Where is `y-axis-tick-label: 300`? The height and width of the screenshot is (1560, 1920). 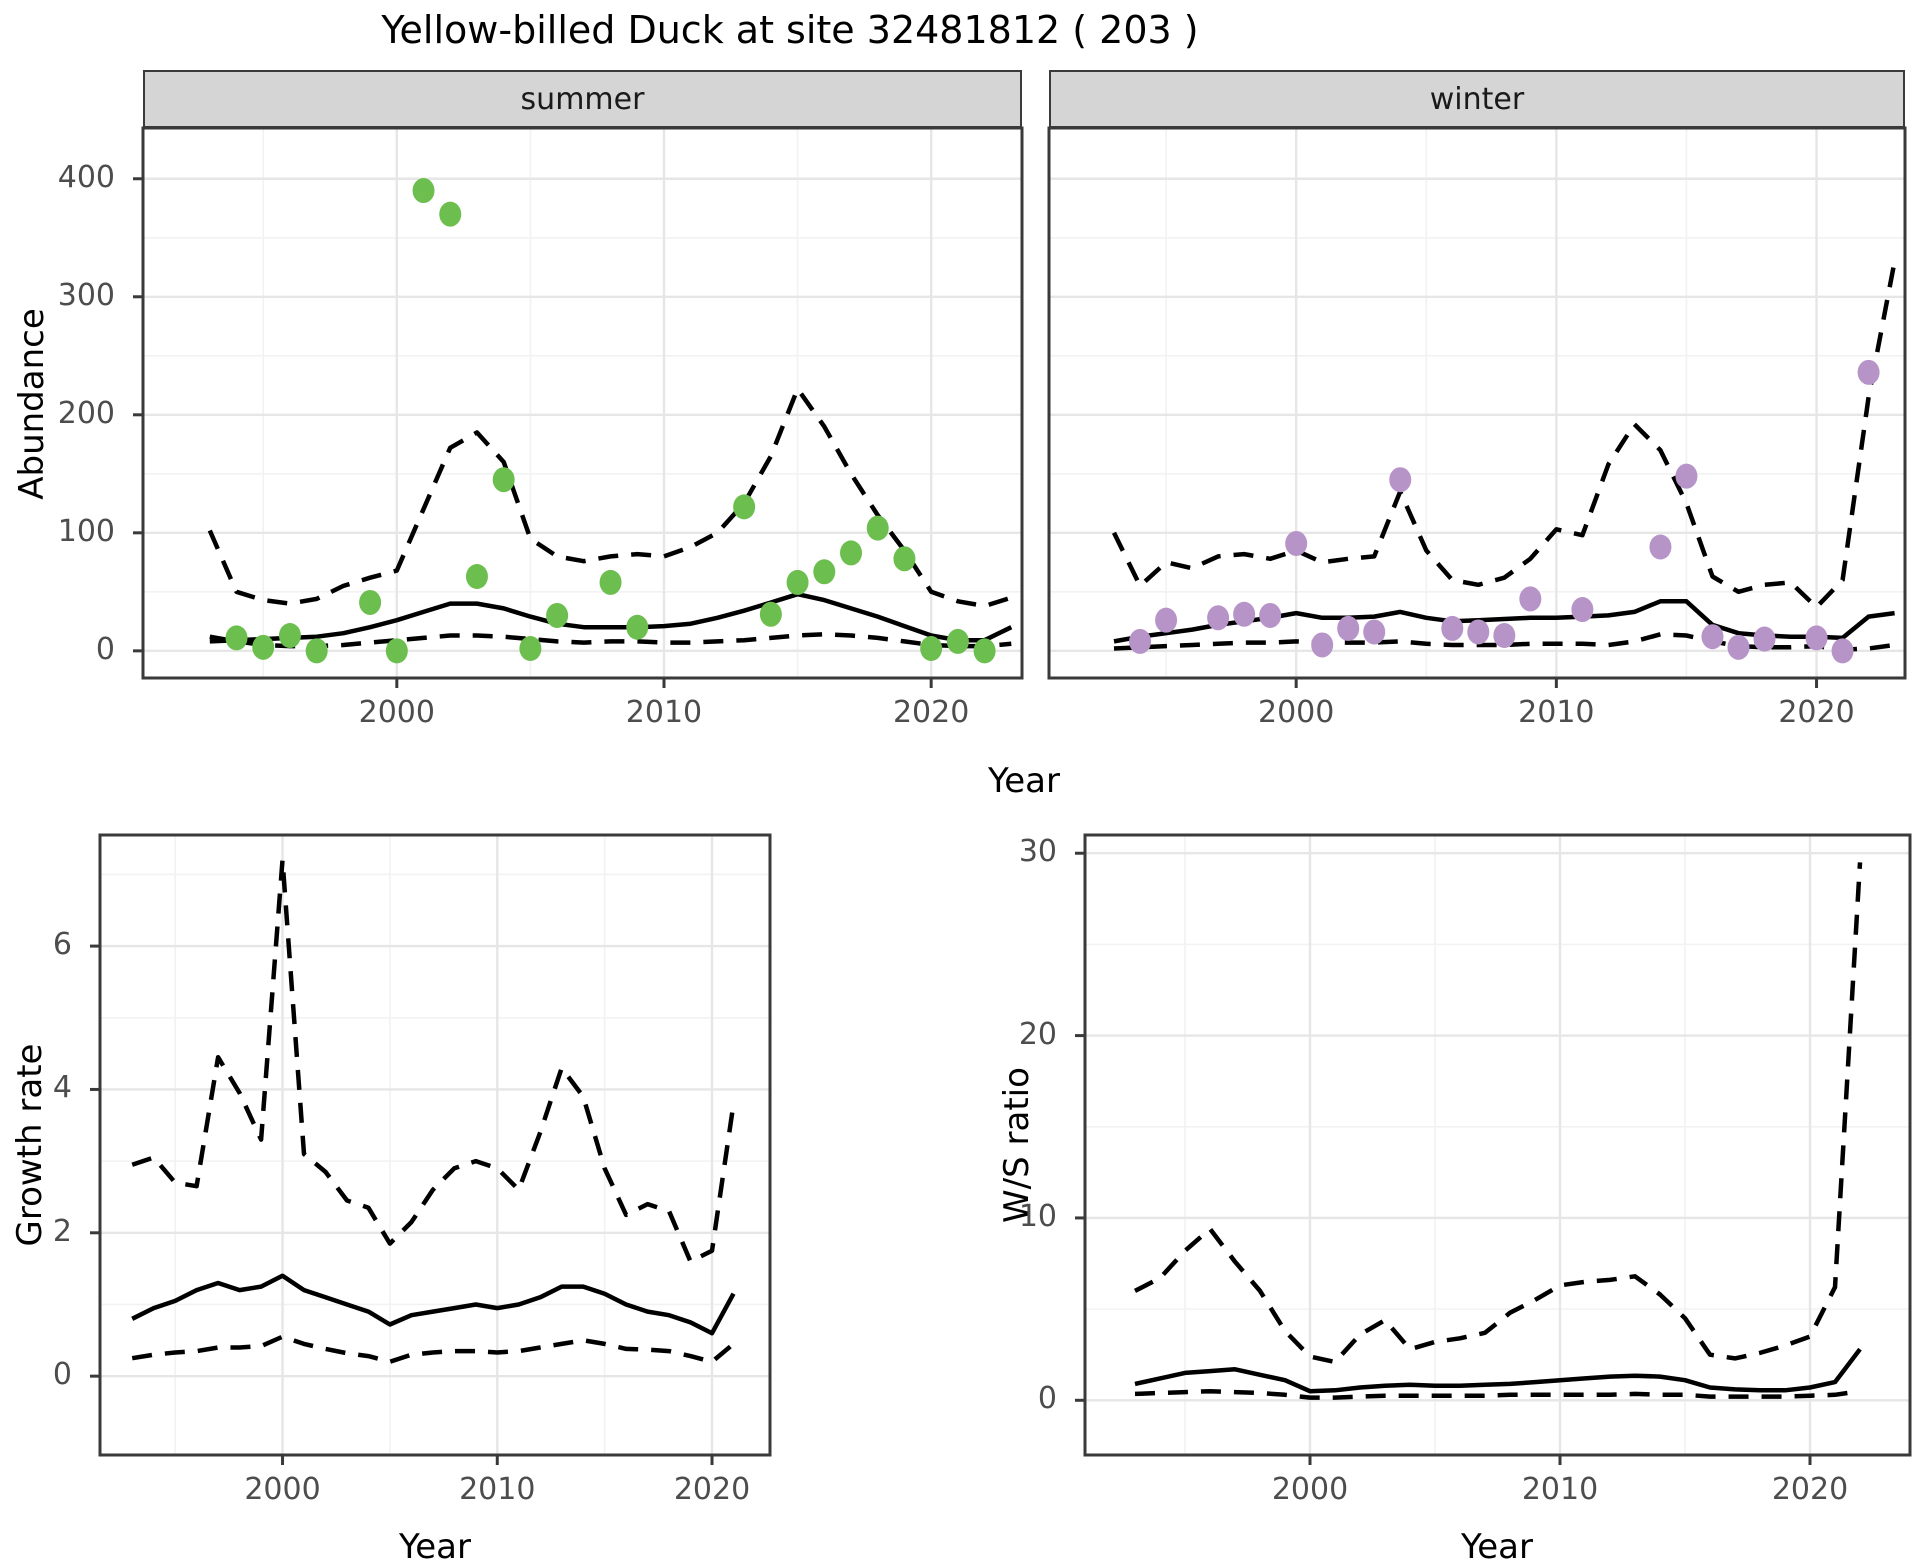 y-axis-tick-label: 300 is located at coordinates (86, 295).